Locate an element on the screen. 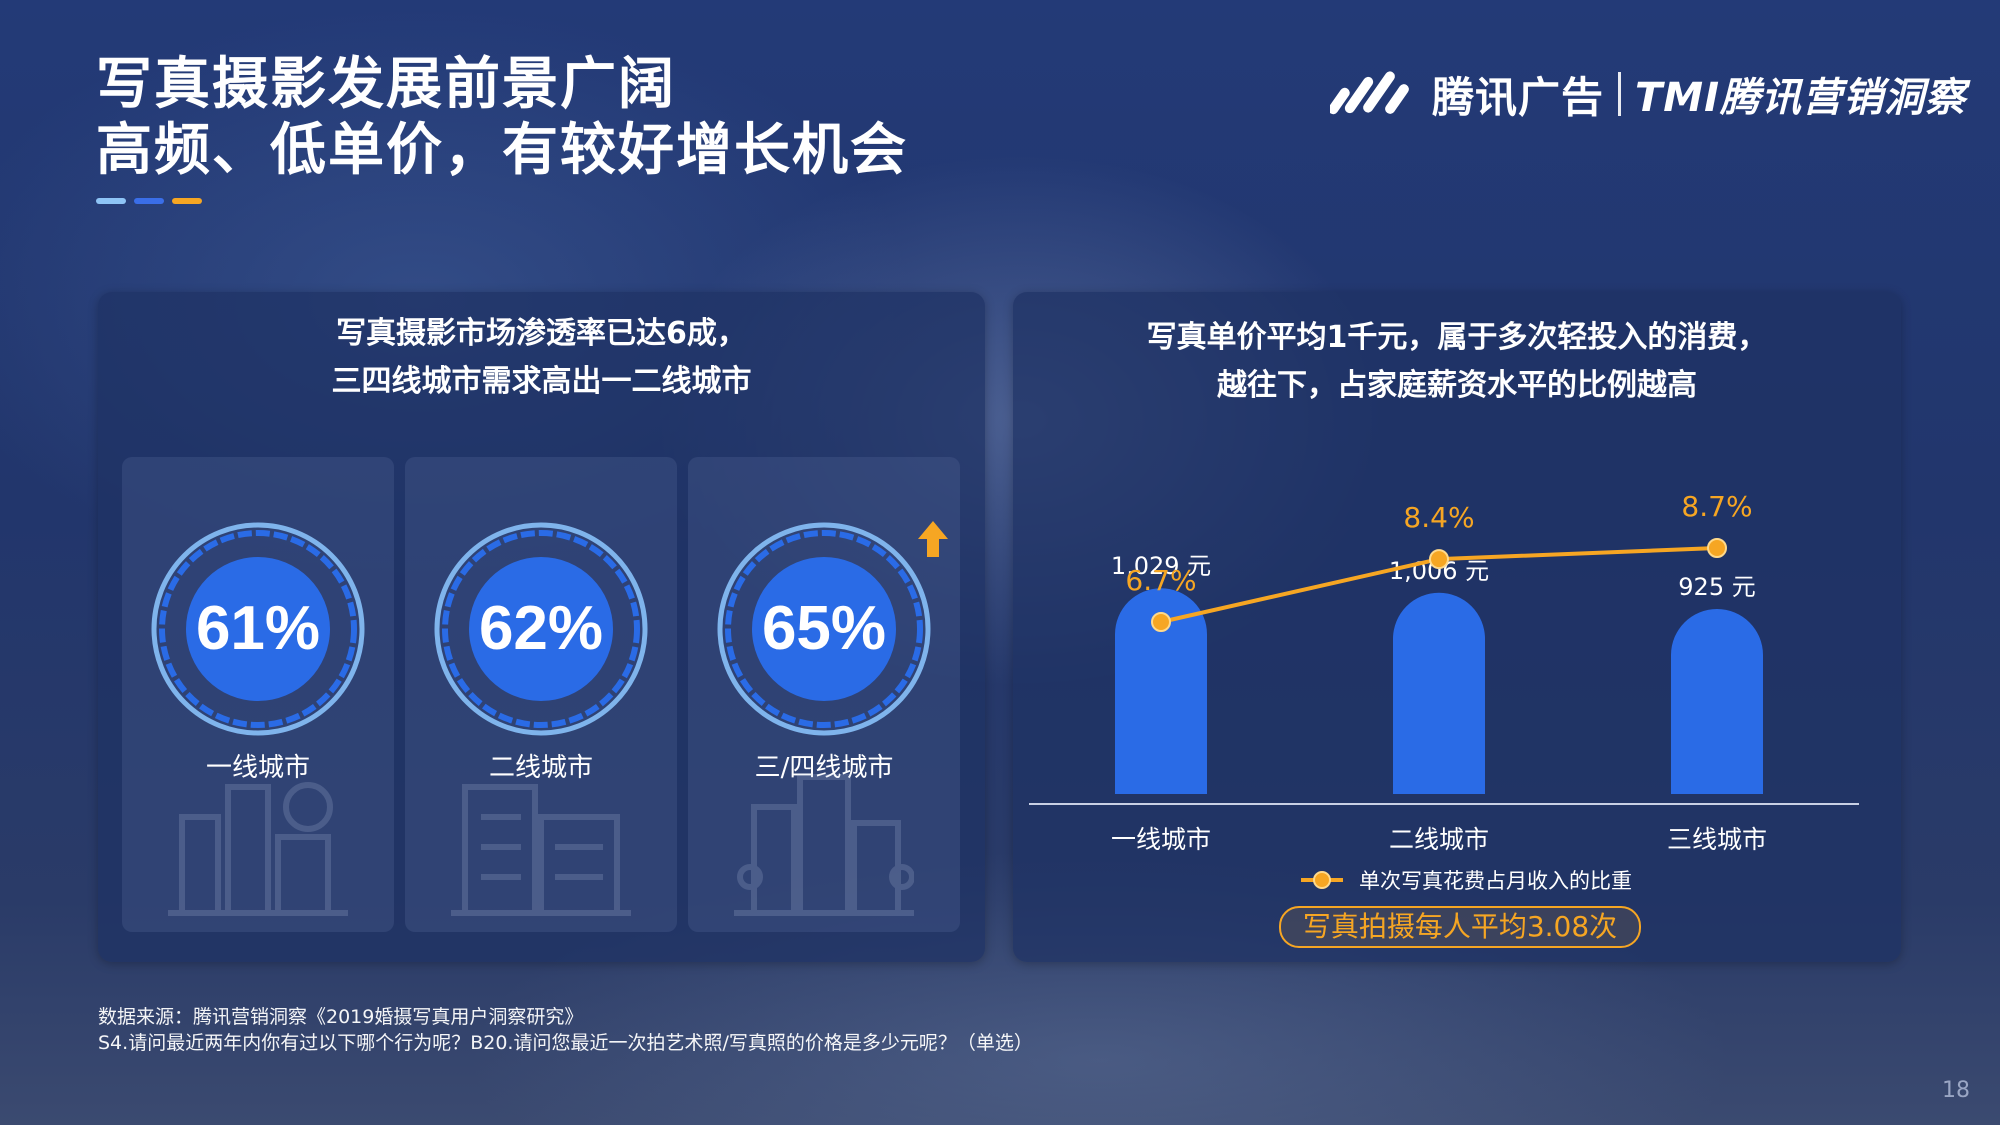 This screenshot has height=1125, width=2000. percent-ring: 62% is located at coordinates (541, 629).